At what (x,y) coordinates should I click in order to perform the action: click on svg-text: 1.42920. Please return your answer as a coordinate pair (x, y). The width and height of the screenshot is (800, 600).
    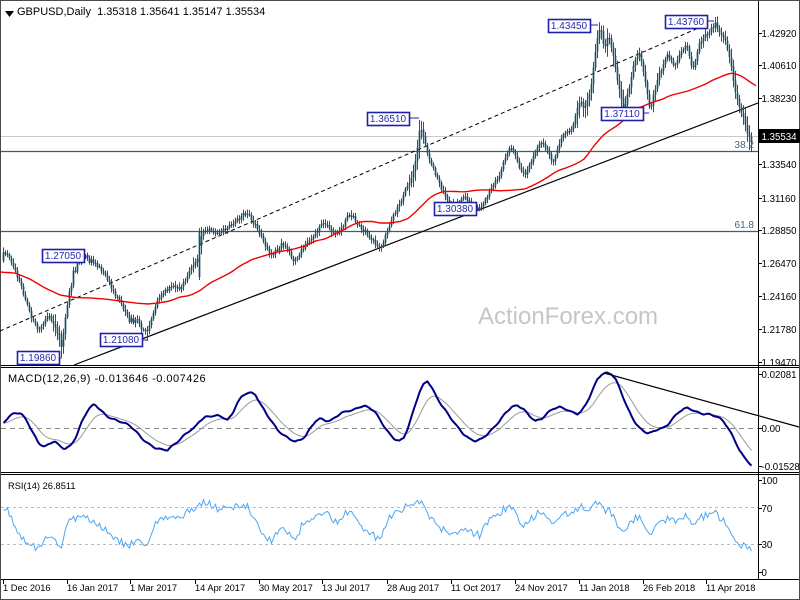
    Looking at the image, I should click on (780, 34).